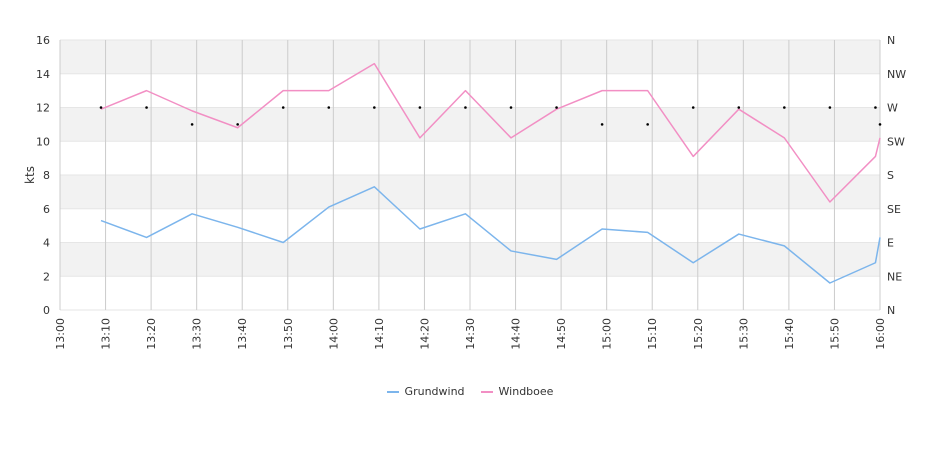 The height and width of the screenshot is (450, 940). I want to click on x-tick-label: 15:10, so click(652, 334).